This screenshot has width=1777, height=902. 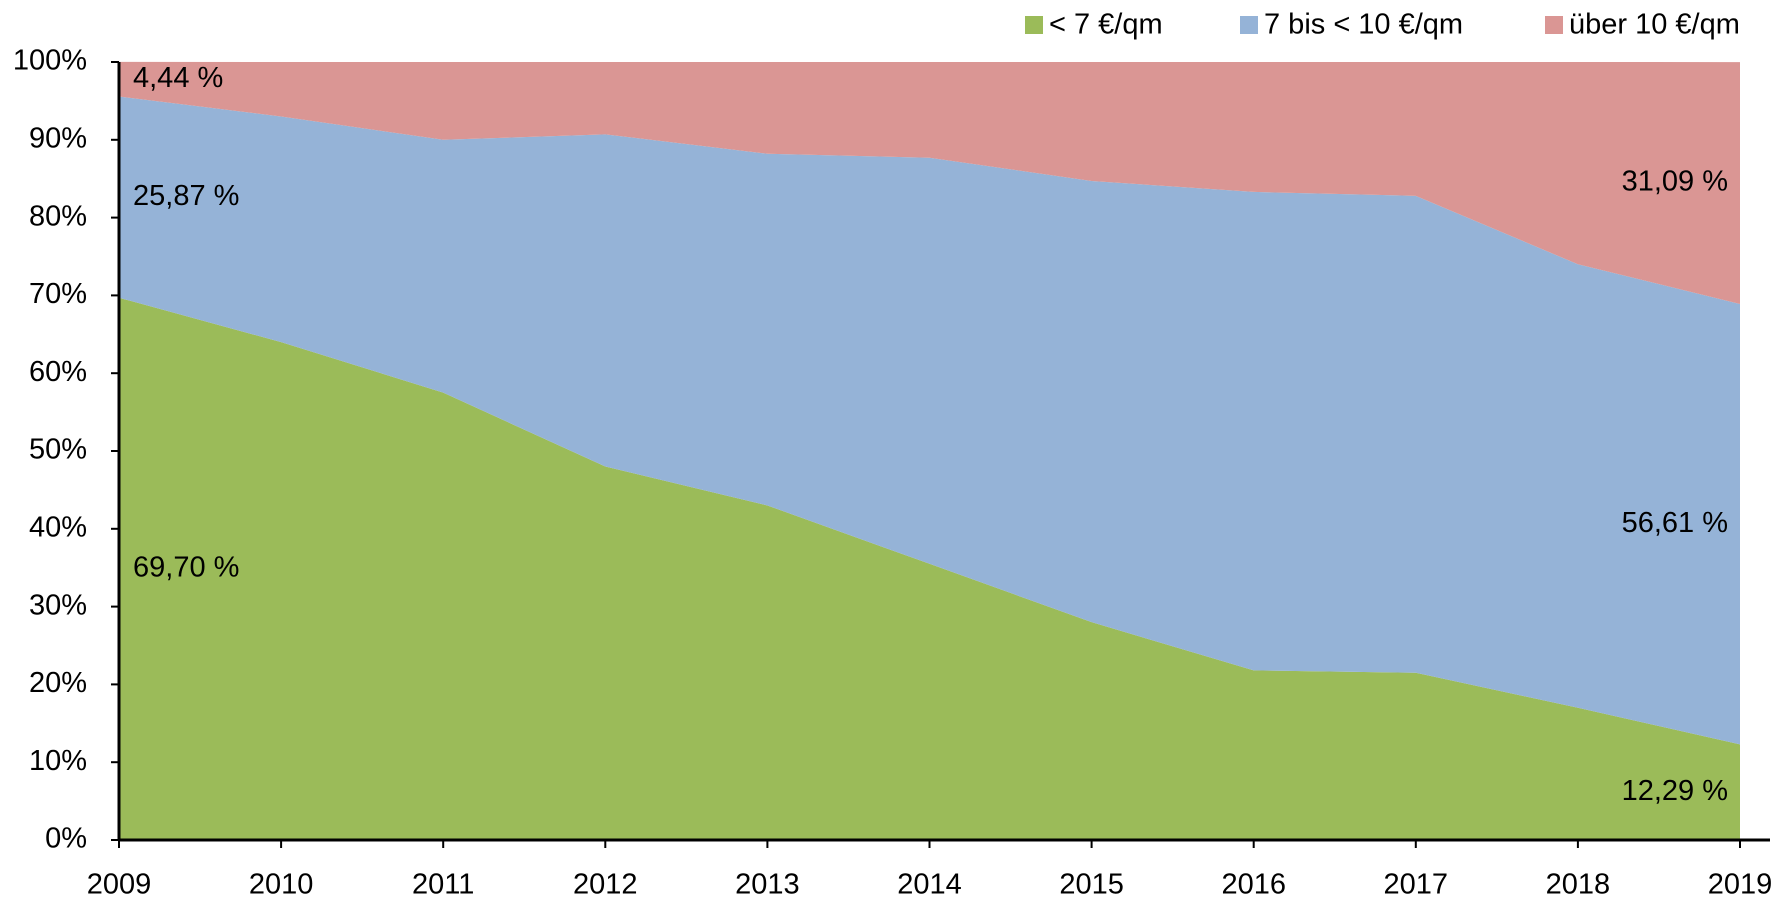 I want to click on legend-label: < 7 €/qm, so click(x=1106, y=25).